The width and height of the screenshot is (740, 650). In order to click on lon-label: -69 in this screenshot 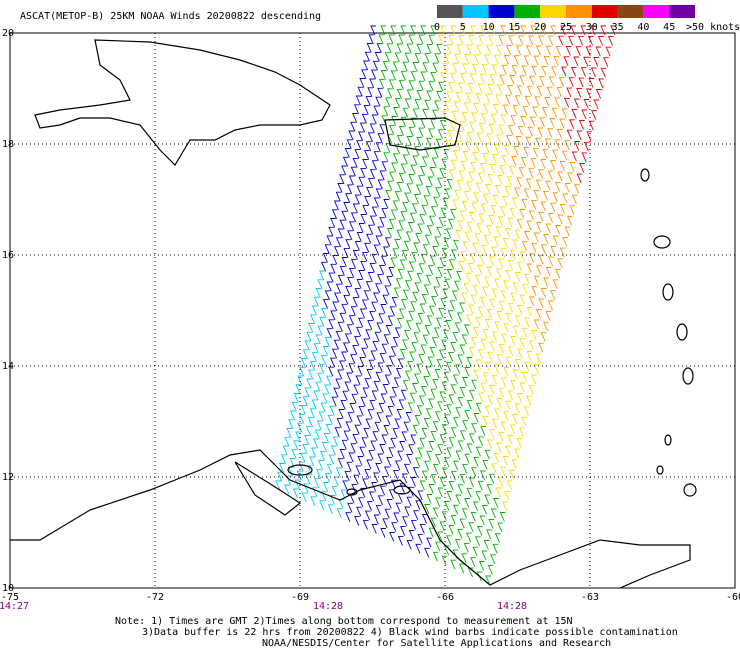, I will do `click(300, 597)`.